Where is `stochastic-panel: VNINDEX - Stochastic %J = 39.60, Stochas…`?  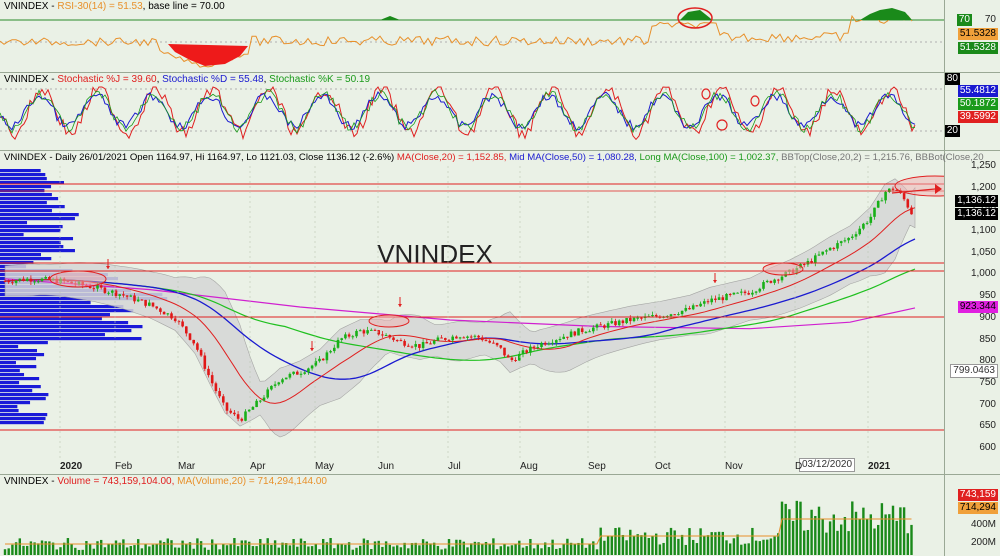 stochastic-panel: VNINDEX - Stochastic %J = 39.60, Stochas… is located at coordinates (500, 112).